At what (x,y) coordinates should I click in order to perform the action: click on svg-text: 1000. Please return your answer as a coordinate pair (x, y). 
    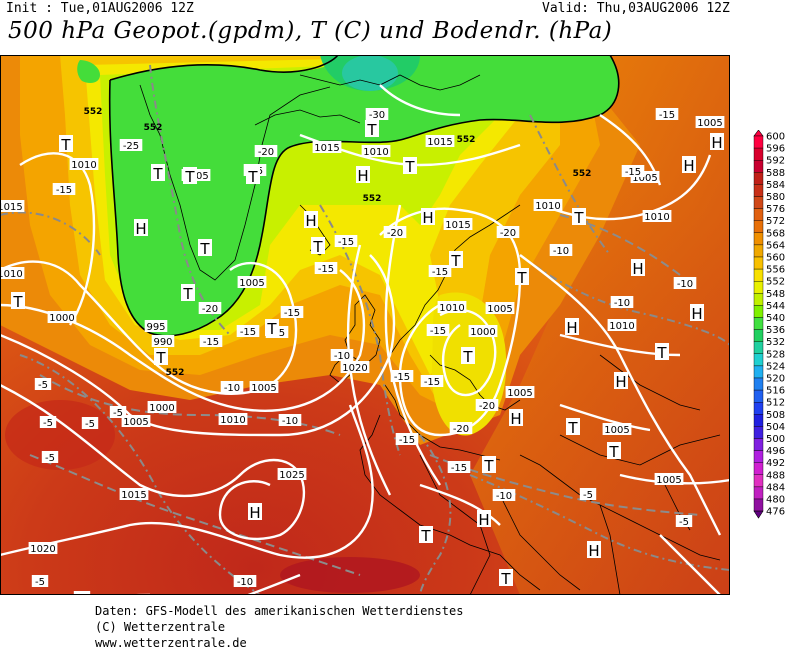
    Looking at the image, I should click on (482, 332).